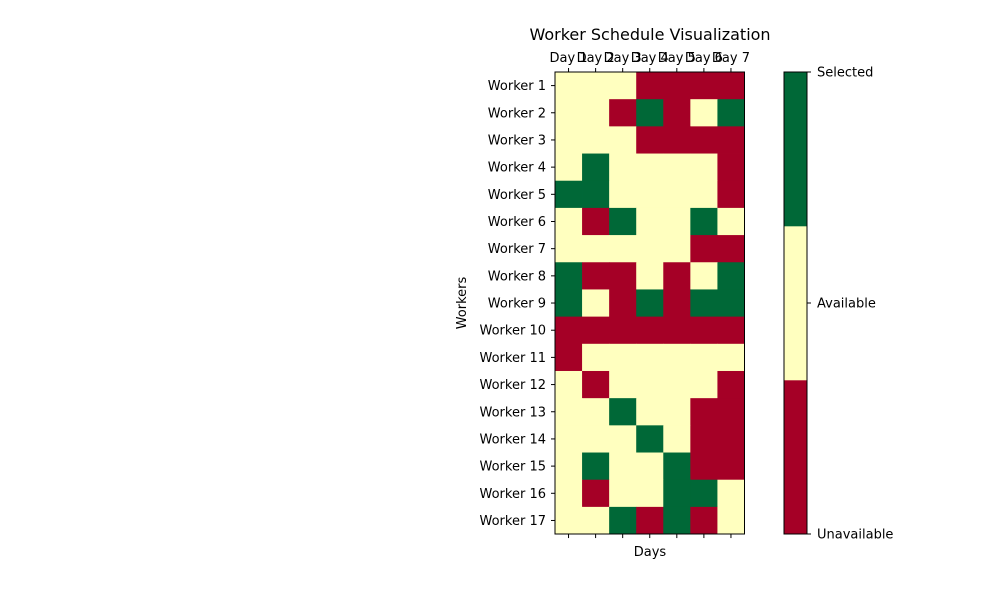 Image resolution: width=1000 pixels, height=600 pixels. I want to click on y-tick-label: Worker 3, so click(517, 140).